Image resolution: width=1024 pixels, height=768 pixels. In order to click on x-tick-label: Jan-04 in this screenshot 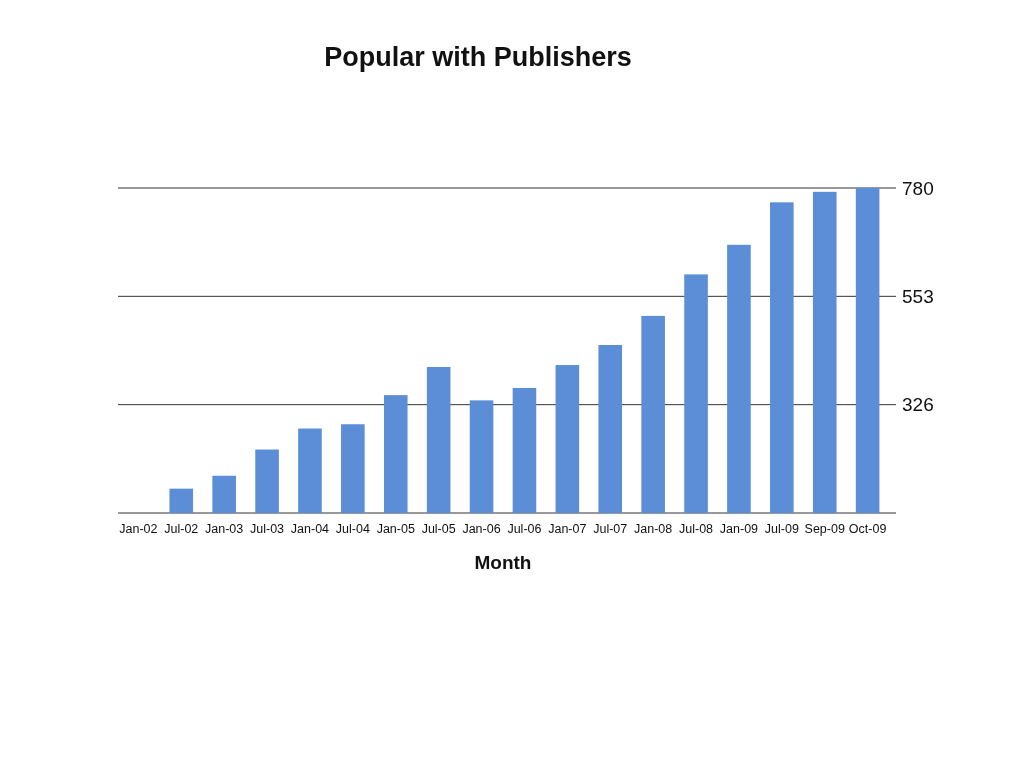, I will do `click(310, 529)`.